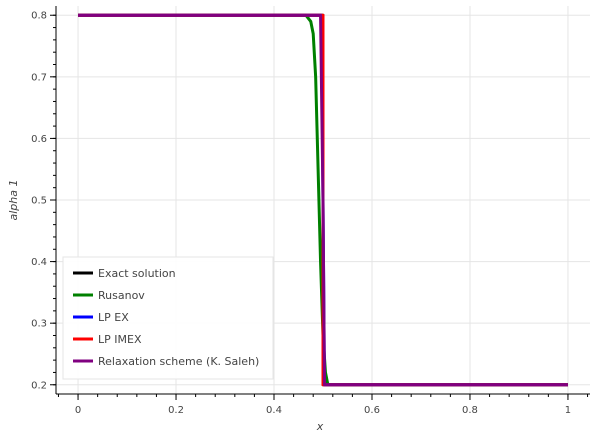 The image size is (590, 440). Describe the element at coordinates (274, 410) in the screenshot. I see `x-tick-label-2: 0.4` at that location.